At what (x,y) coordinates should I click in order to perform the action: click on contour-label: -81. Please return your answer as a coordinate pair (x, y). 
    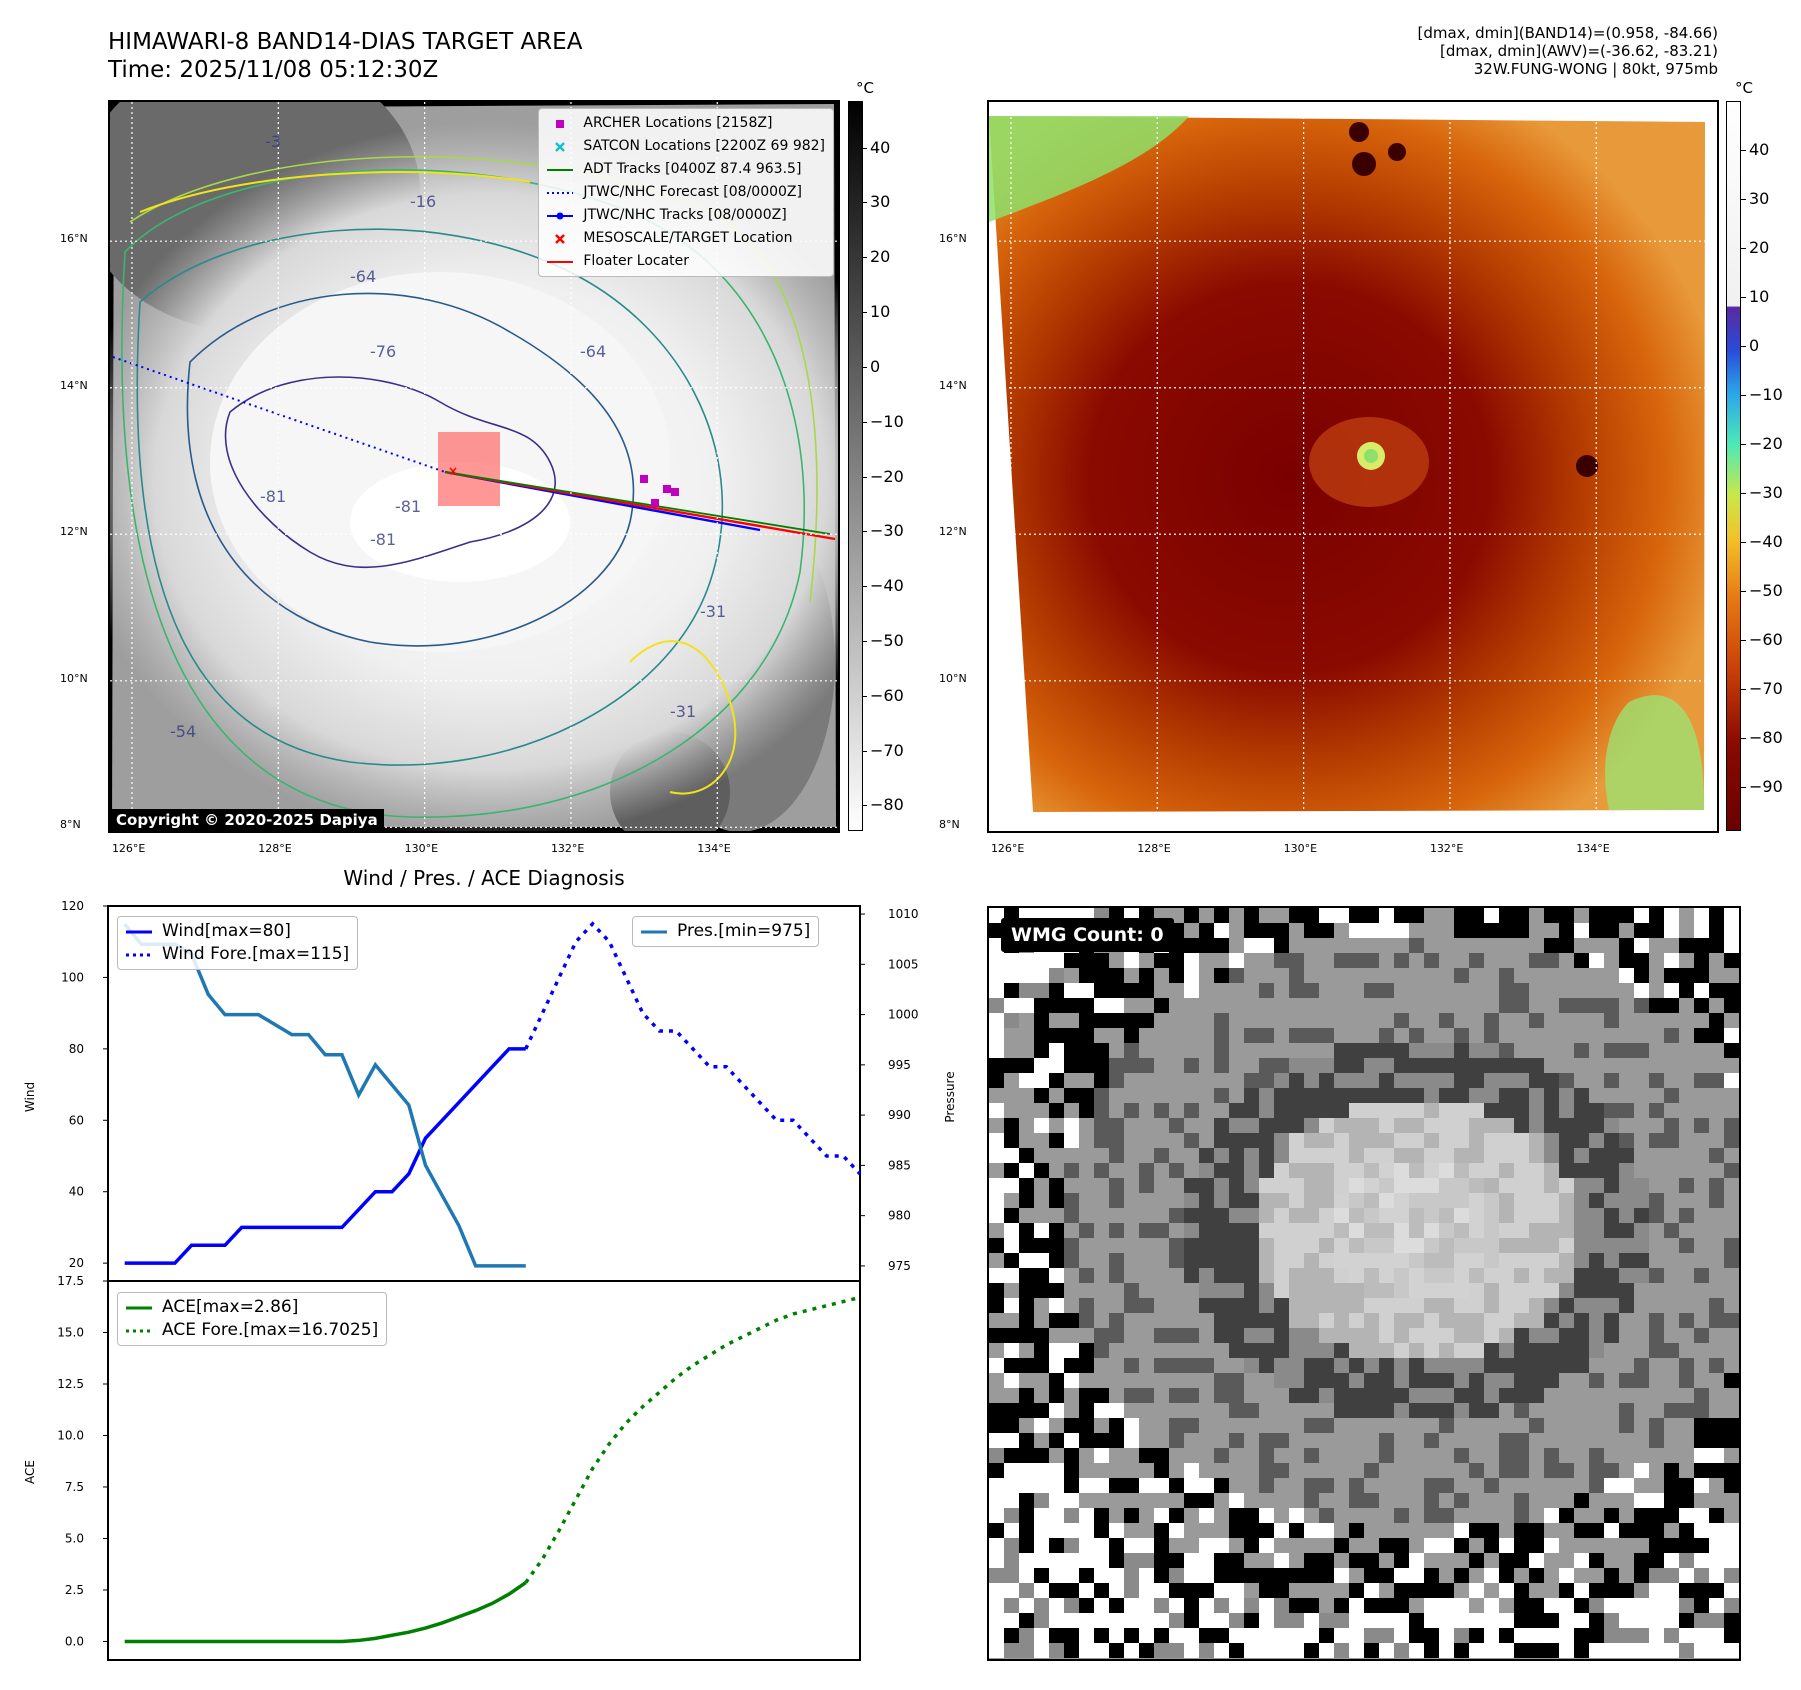
    Looking at the image, I should click on (273, 496).